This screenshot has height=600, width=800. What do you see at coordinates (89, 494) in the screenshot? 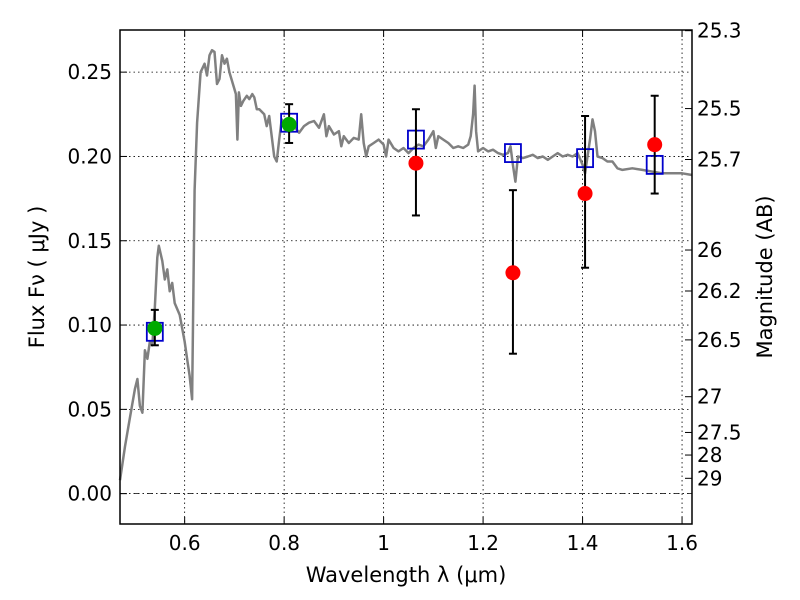
I see `y-tick-label: 0.00` at bounding box center [89, 494].